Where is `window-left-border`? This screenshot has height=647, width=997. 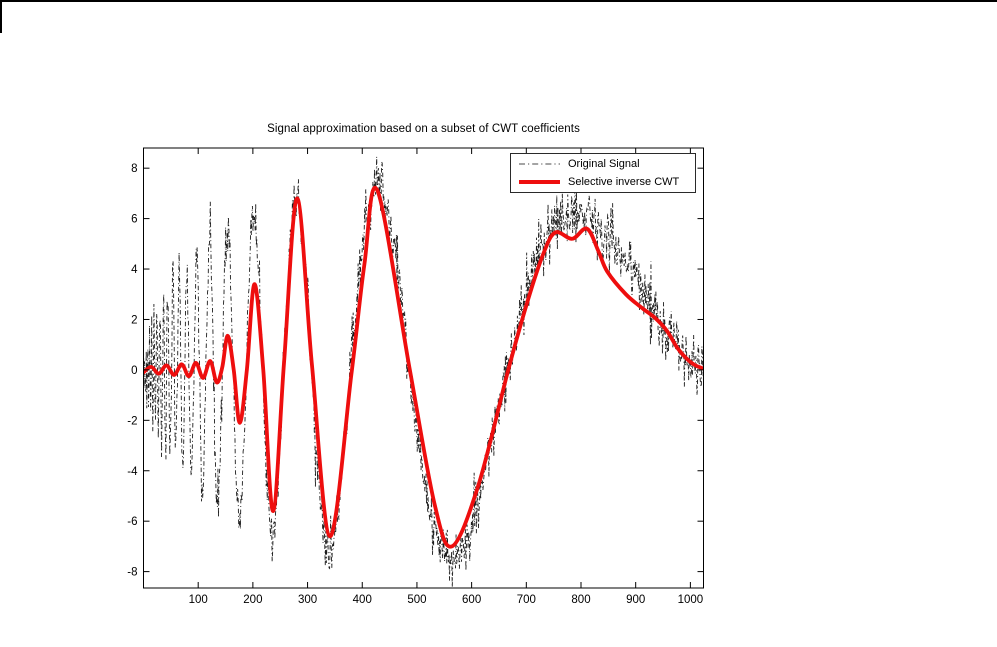 window-left-border is located at coordinates (1, 16).